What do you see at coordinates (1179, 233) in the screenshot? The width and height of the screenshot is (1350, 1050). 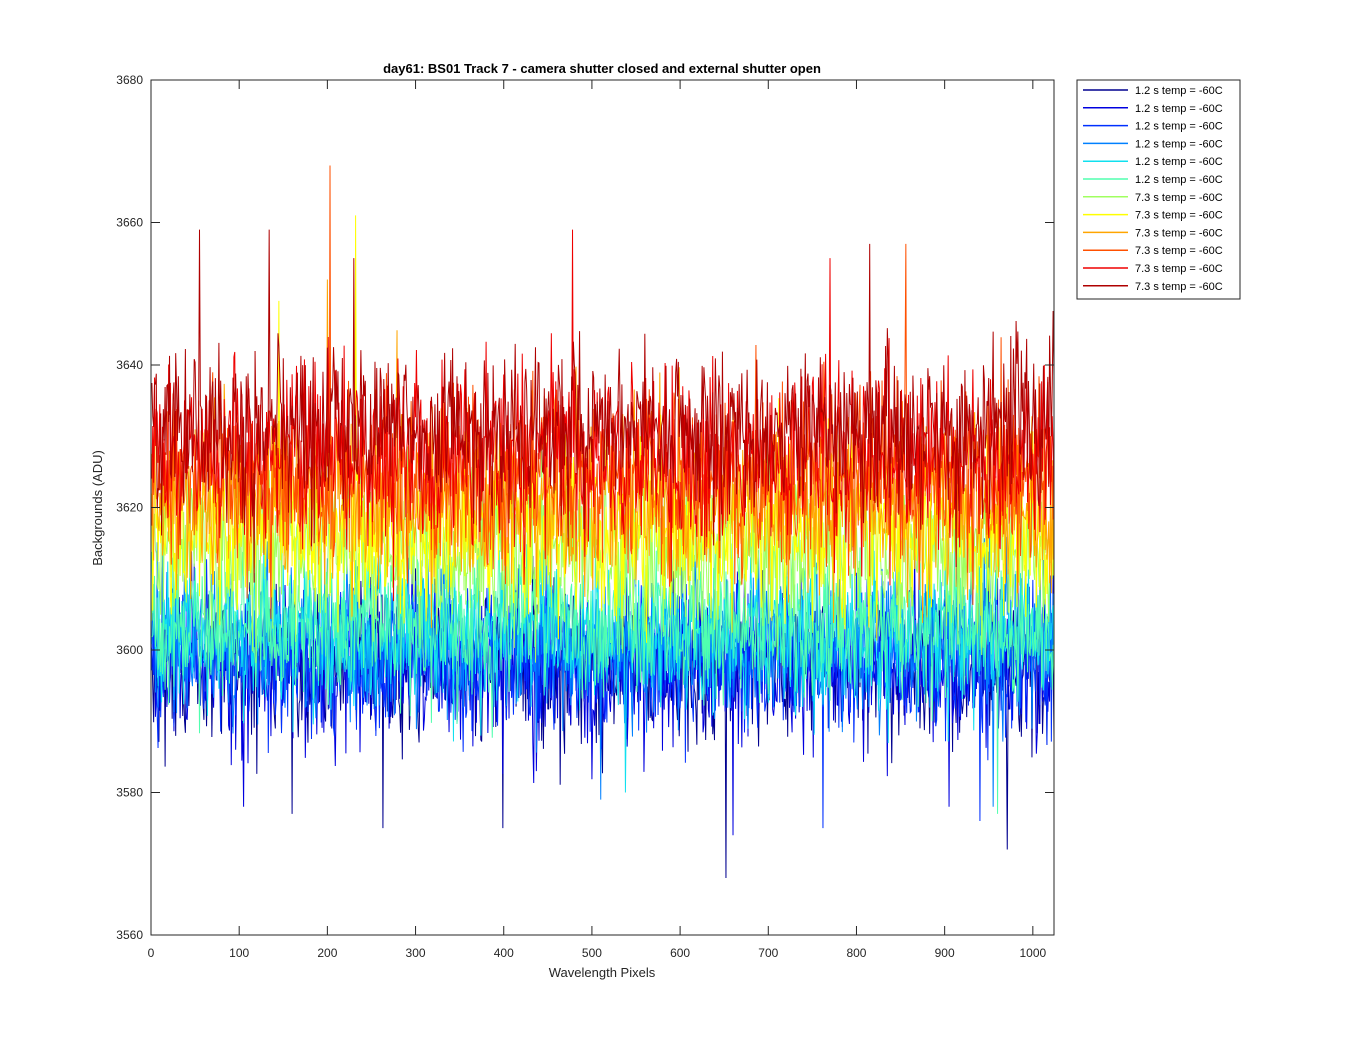 I see `legend-label-9: 7.3 s temp = -60C` at bounding box center [1179, 233].